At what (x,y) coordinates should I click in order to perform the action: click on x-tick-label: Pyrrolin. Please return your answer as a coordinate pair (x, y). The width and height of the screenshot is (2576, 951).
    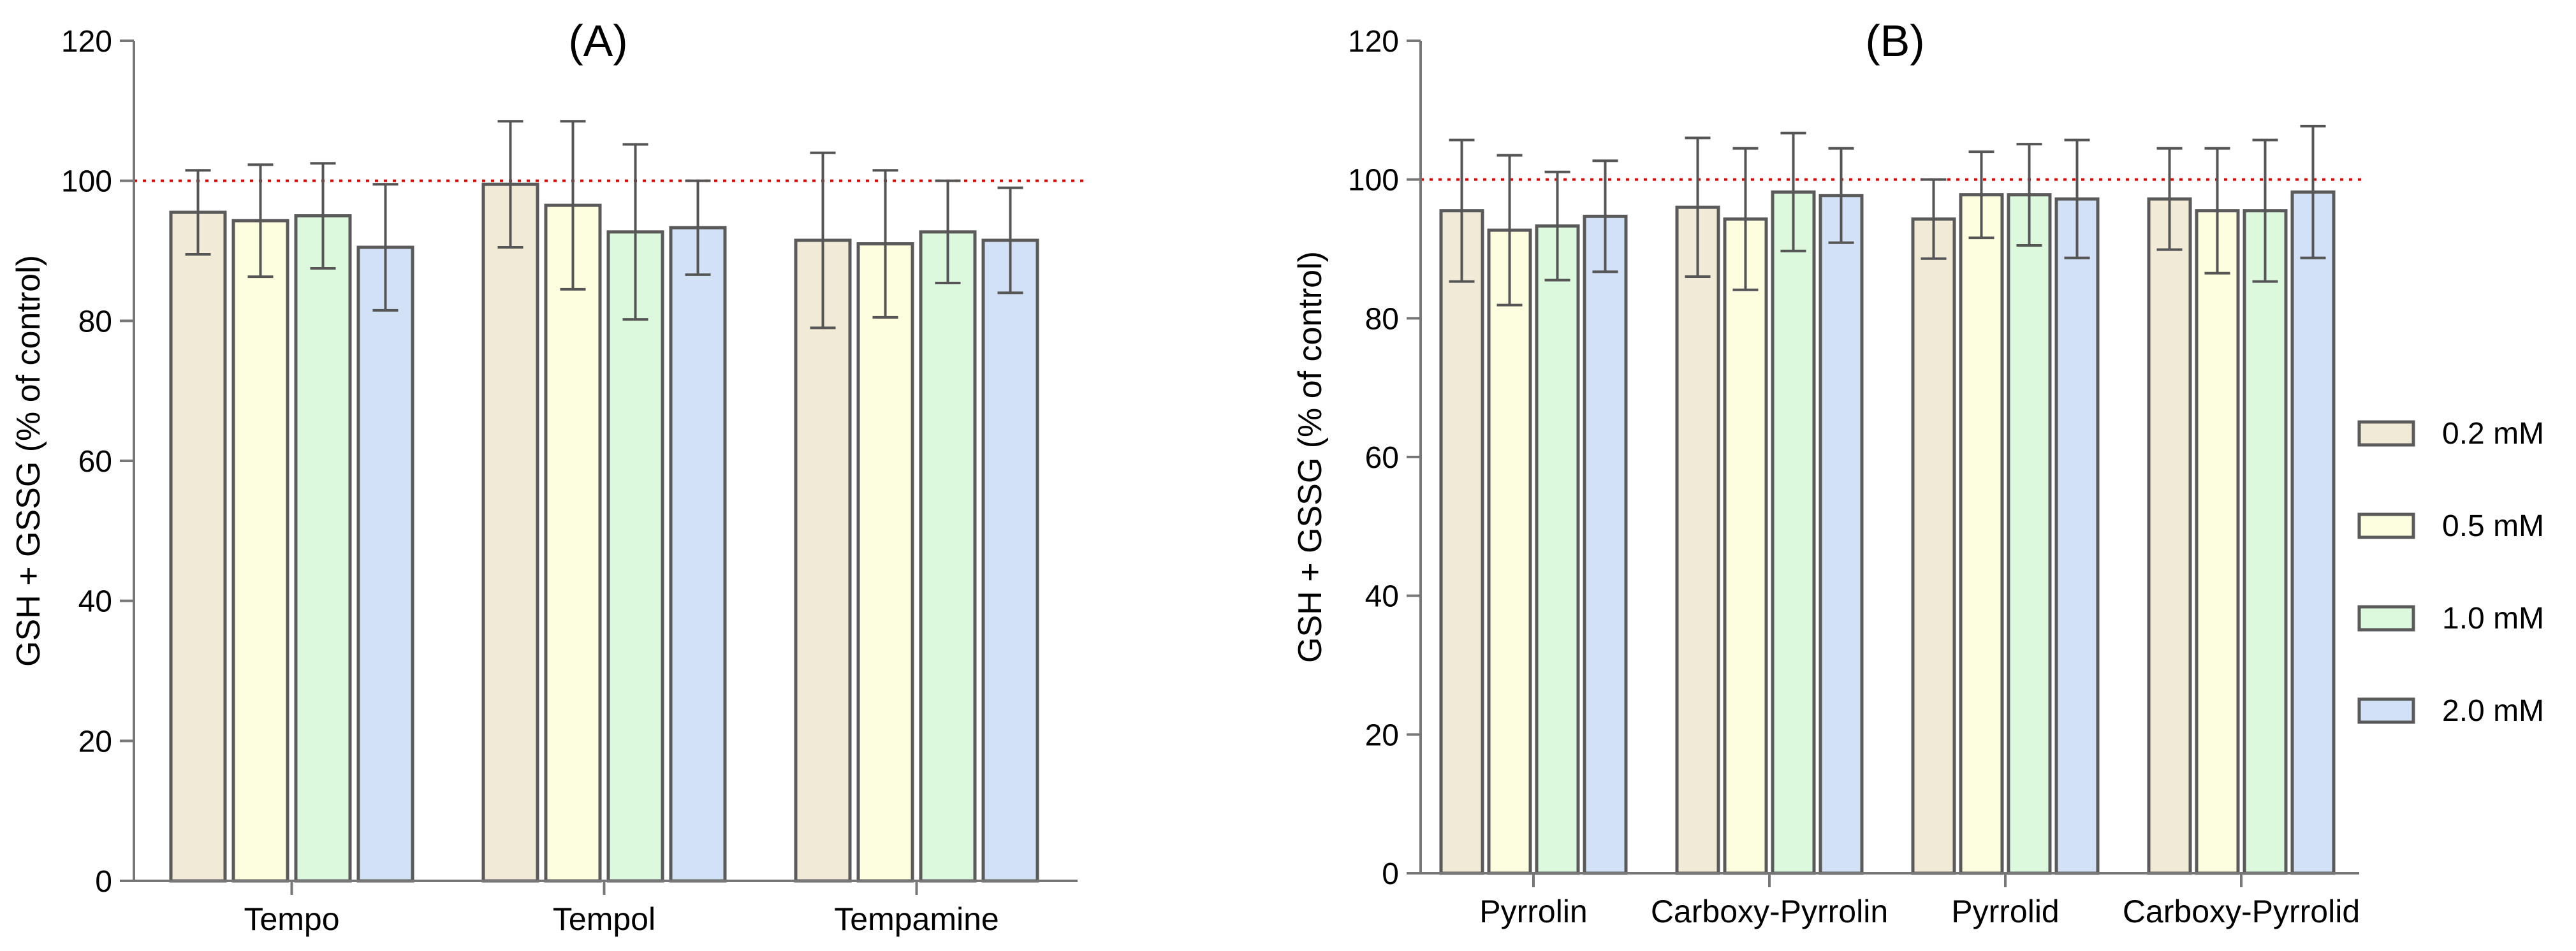
    Looking at the image, I should click on (1533, 912).